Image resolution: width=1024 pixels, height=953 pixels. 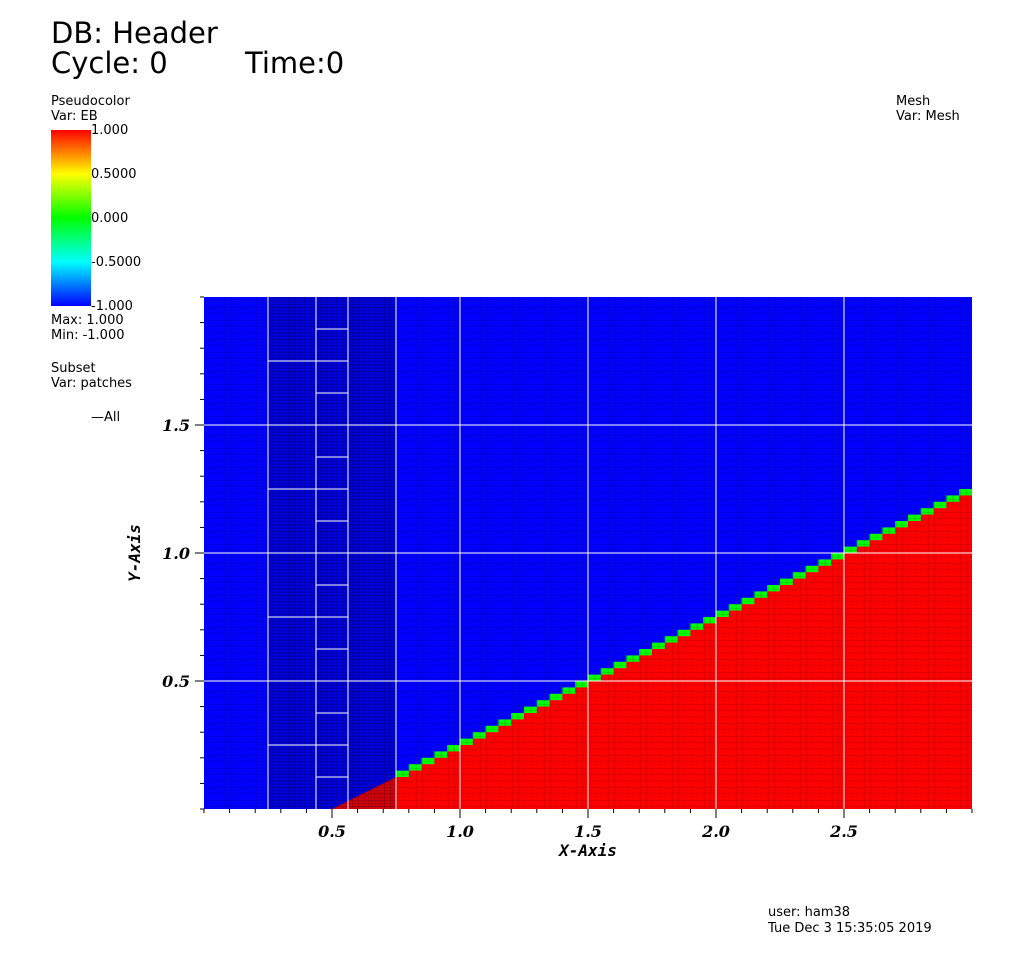 I want to click on x-axis-label: X-Axis, so click(x=587, y=850).